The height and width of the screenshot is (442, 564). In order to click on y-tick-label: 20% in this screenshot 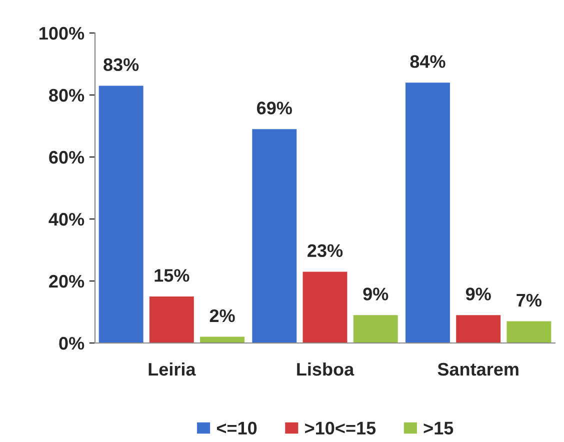, I will do `click(66, 281)`.